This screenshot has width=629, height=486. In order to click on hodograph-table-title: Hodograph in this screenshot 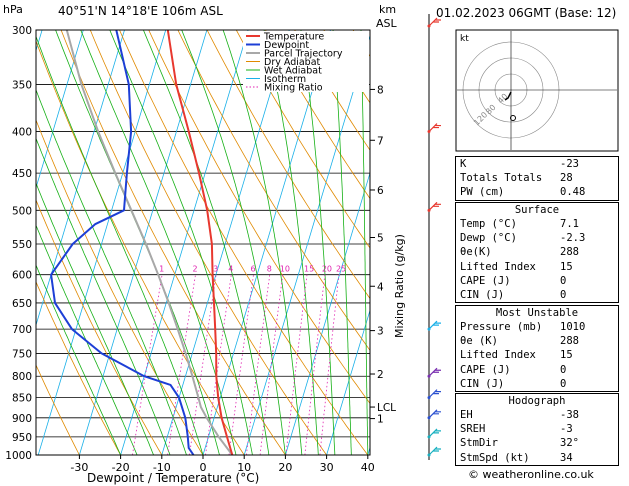, I will do `click(537, 401)`.